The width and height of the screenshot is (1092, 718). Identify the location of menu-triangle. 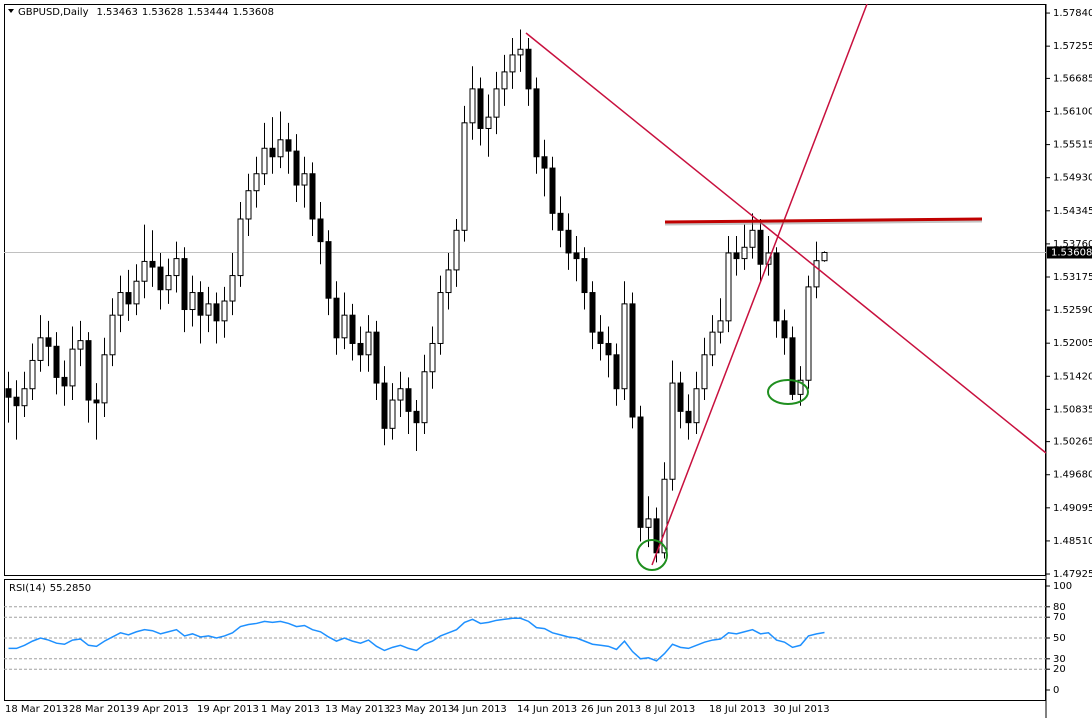
(11, 11).